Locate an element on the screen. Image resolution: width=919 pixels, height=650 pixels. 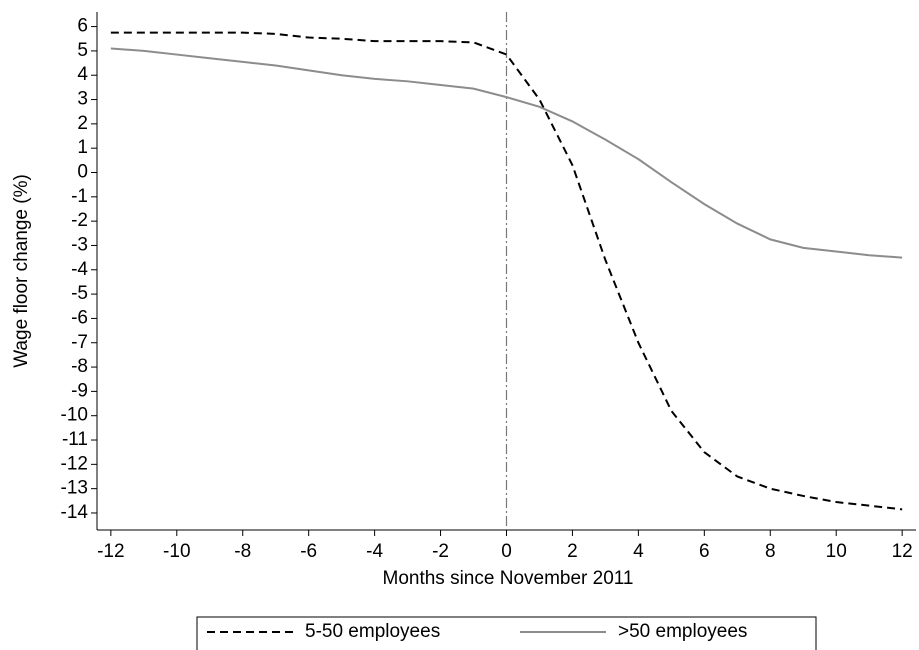
x-tick-label: -4 is located at coordinates (374, 551).